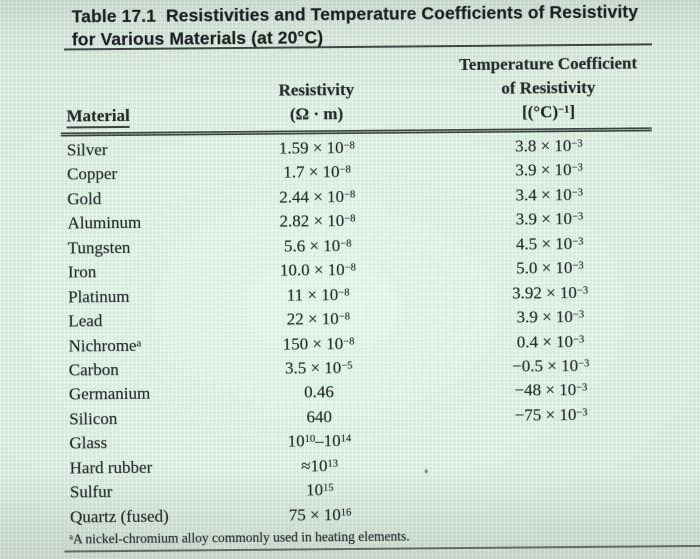 This screenshot has width=700, height=559. I want to click on resistivity-cell: 75 × 1016, so click(320, 514).